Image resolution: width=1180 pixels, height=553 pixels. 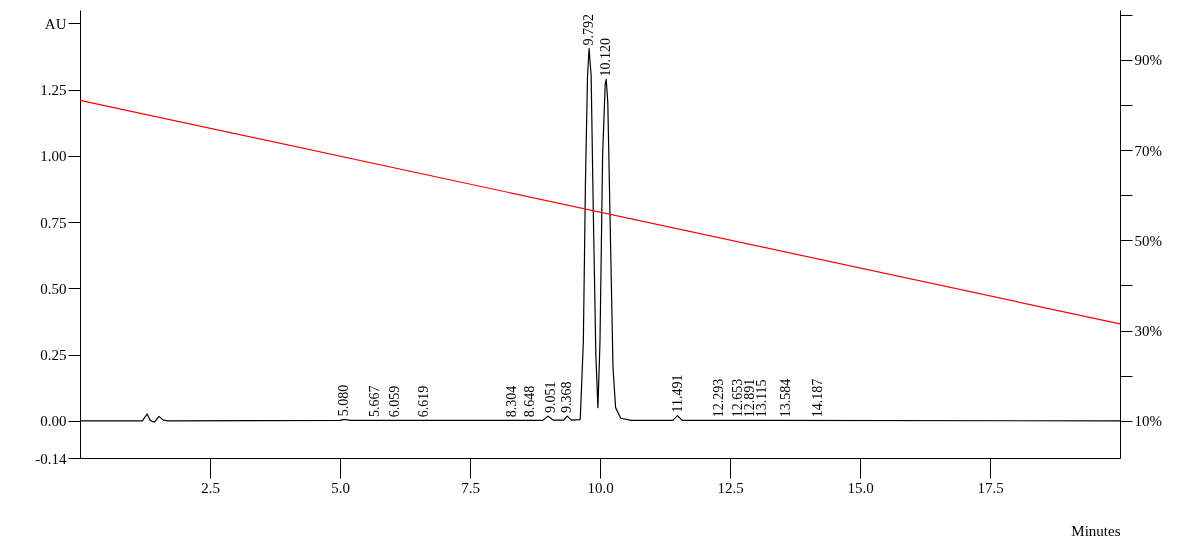 What do you see at coordinates (340, 487) in the screenshot?
I see `x-tick-label: 5.0` at bounding box center [340, 487].